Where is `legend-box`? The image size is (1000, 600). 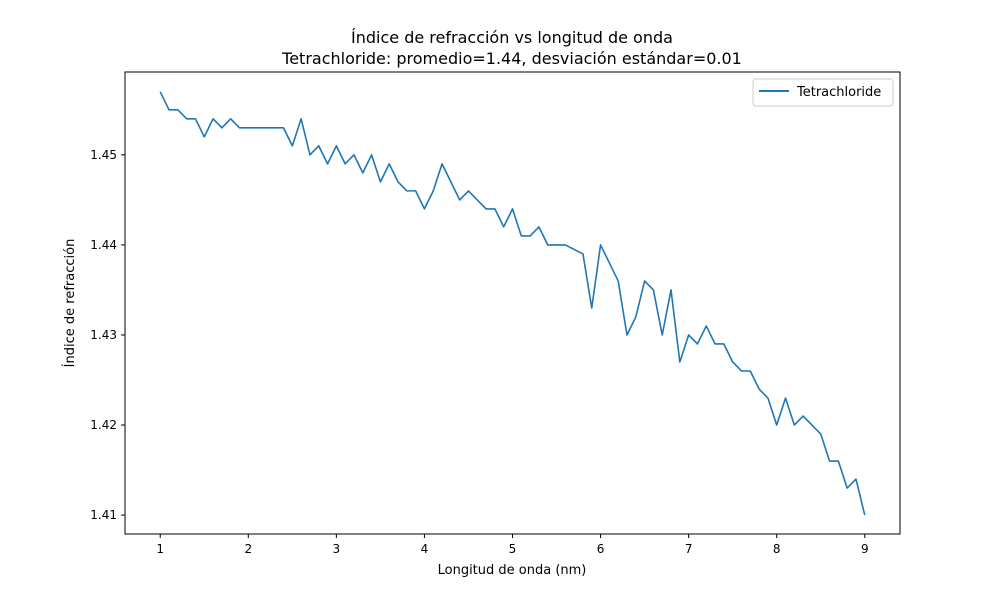 legend-box is located at coordinates (823, 92).